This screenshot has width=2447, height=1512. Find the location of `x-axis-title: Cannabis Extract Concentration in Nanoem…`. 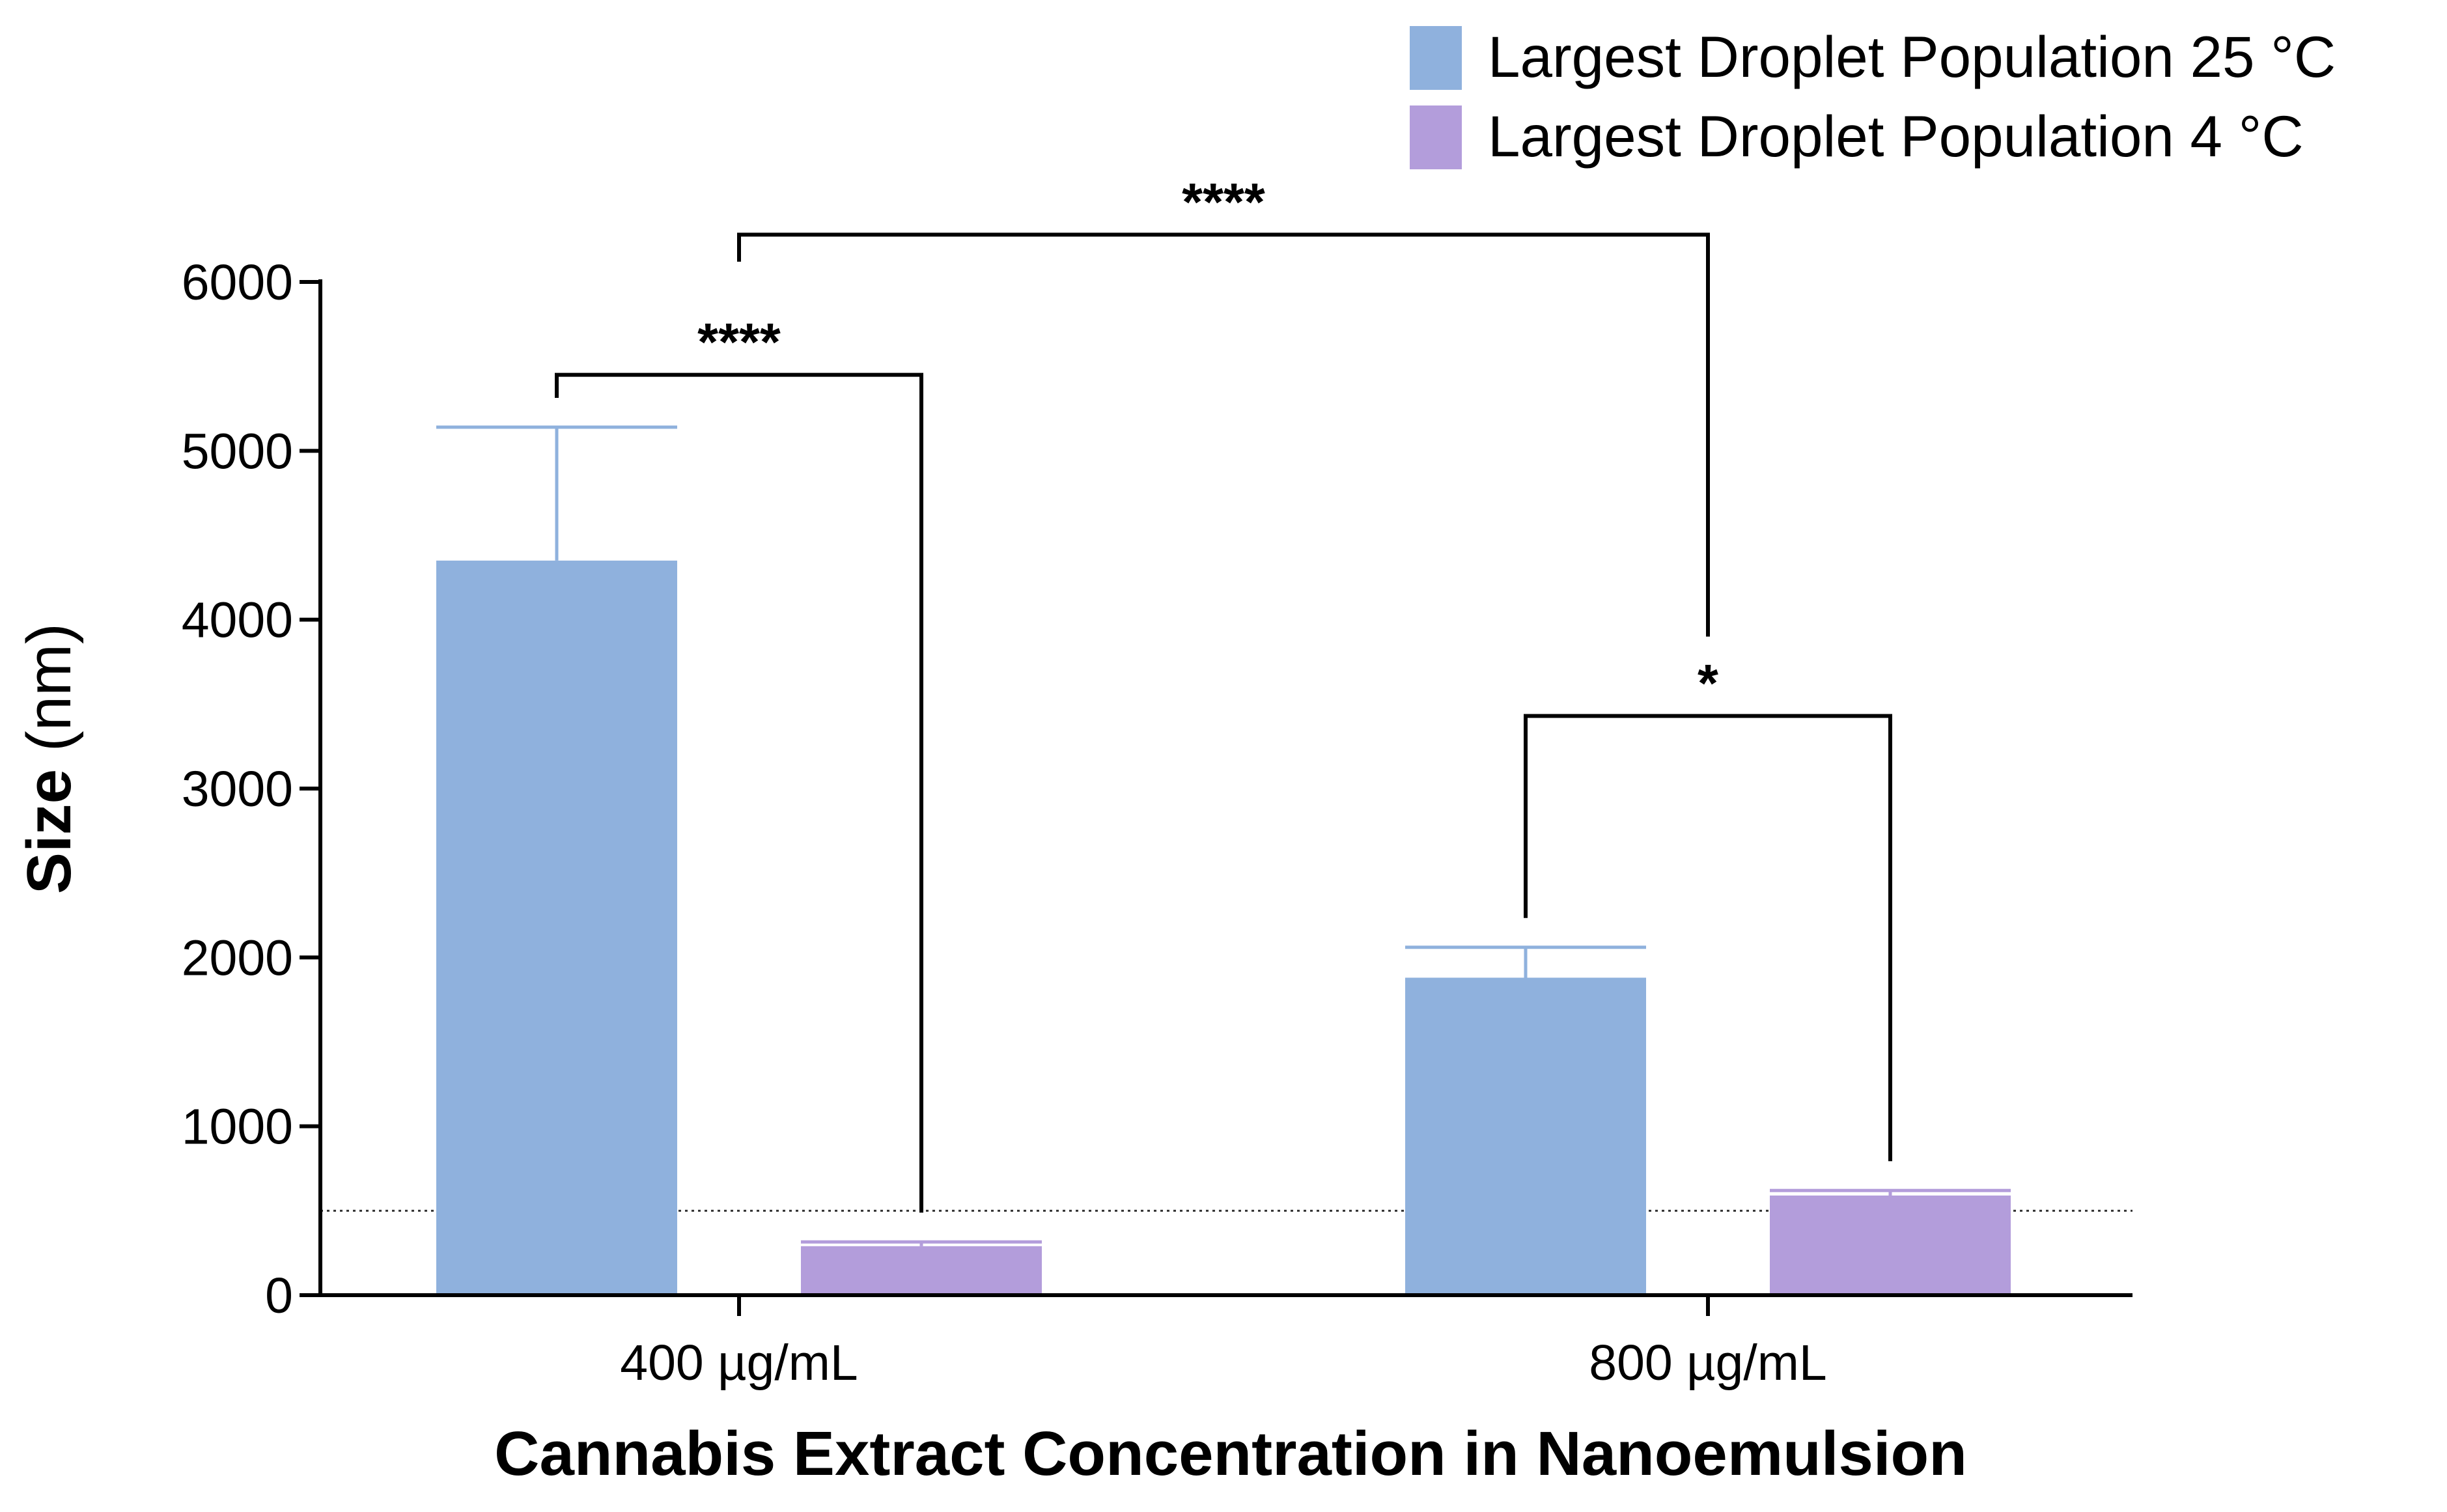

x-axis-title: Cannabis Extract Concentration in Nanoem… is located at coordinates (1230, 1454).